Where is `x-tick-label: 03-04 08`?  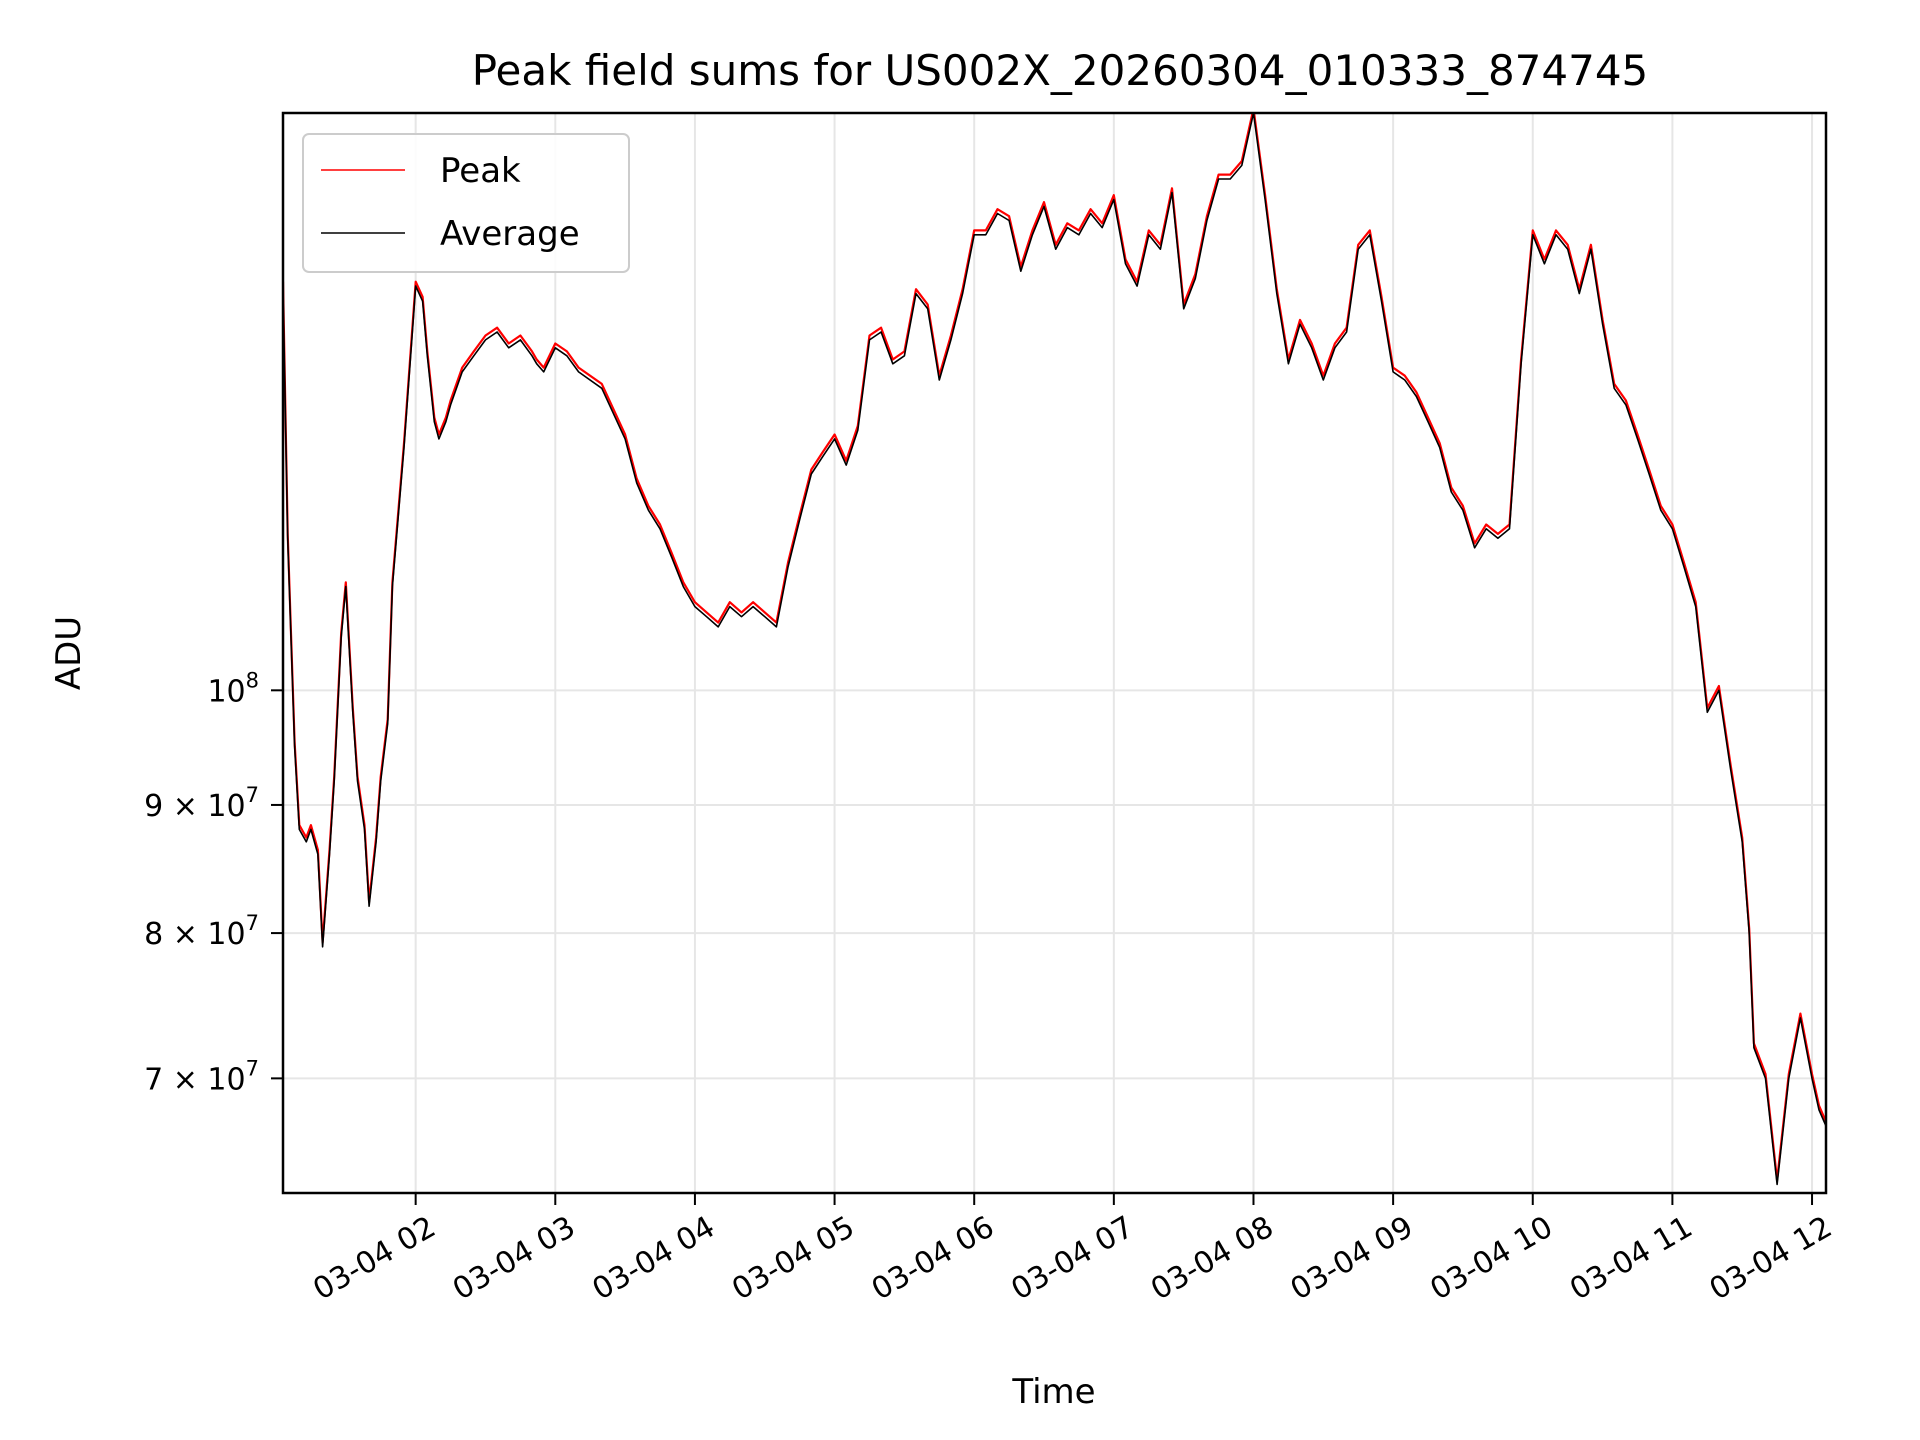 x-tick-label: 03-04 08 is located at coordinates (1212, 1259).